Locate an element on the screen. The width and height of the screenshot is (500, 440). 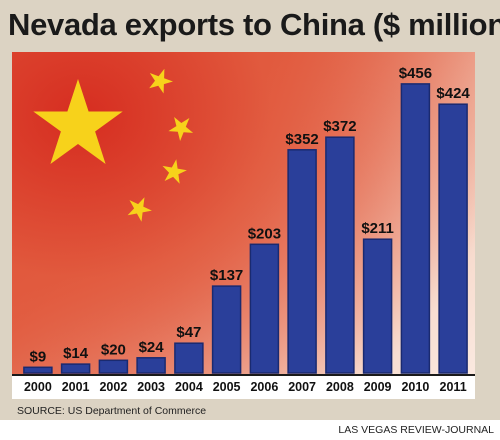
x-tick-2000: 2000 is located at coordinates (38, 387).